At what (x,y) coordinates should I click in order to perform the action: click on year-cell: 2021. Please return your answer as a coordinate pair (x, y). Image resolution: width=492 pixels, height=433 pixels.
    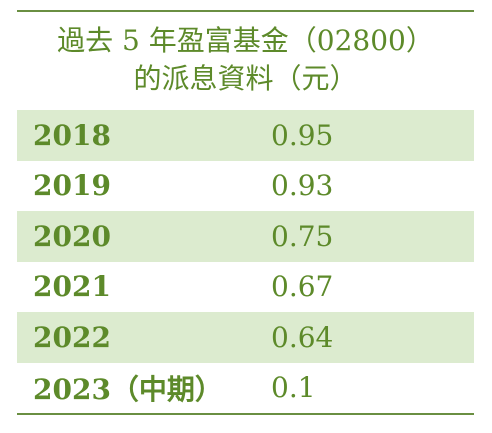
    Looking at the image, I should click on (72, 287).